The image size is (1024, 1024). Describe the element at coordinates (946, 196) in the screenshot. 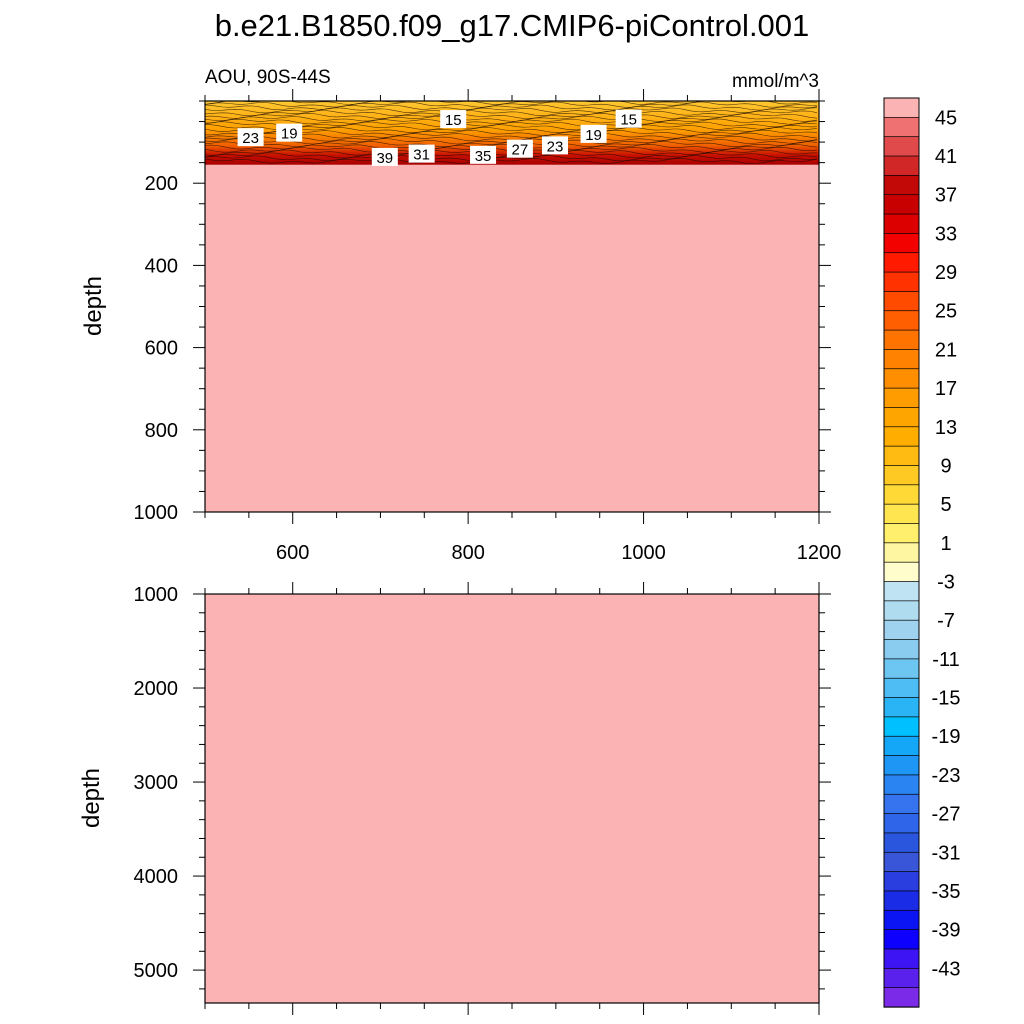

I see `colorbar-label: 37` at that location.